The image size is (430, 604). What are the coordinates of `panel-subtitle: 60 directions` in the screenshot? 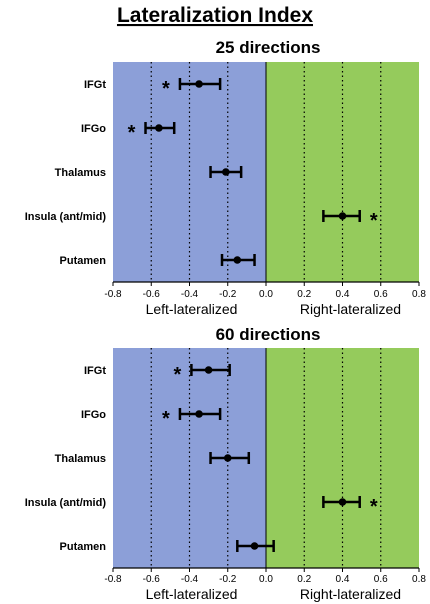 It's located at (268, 334).